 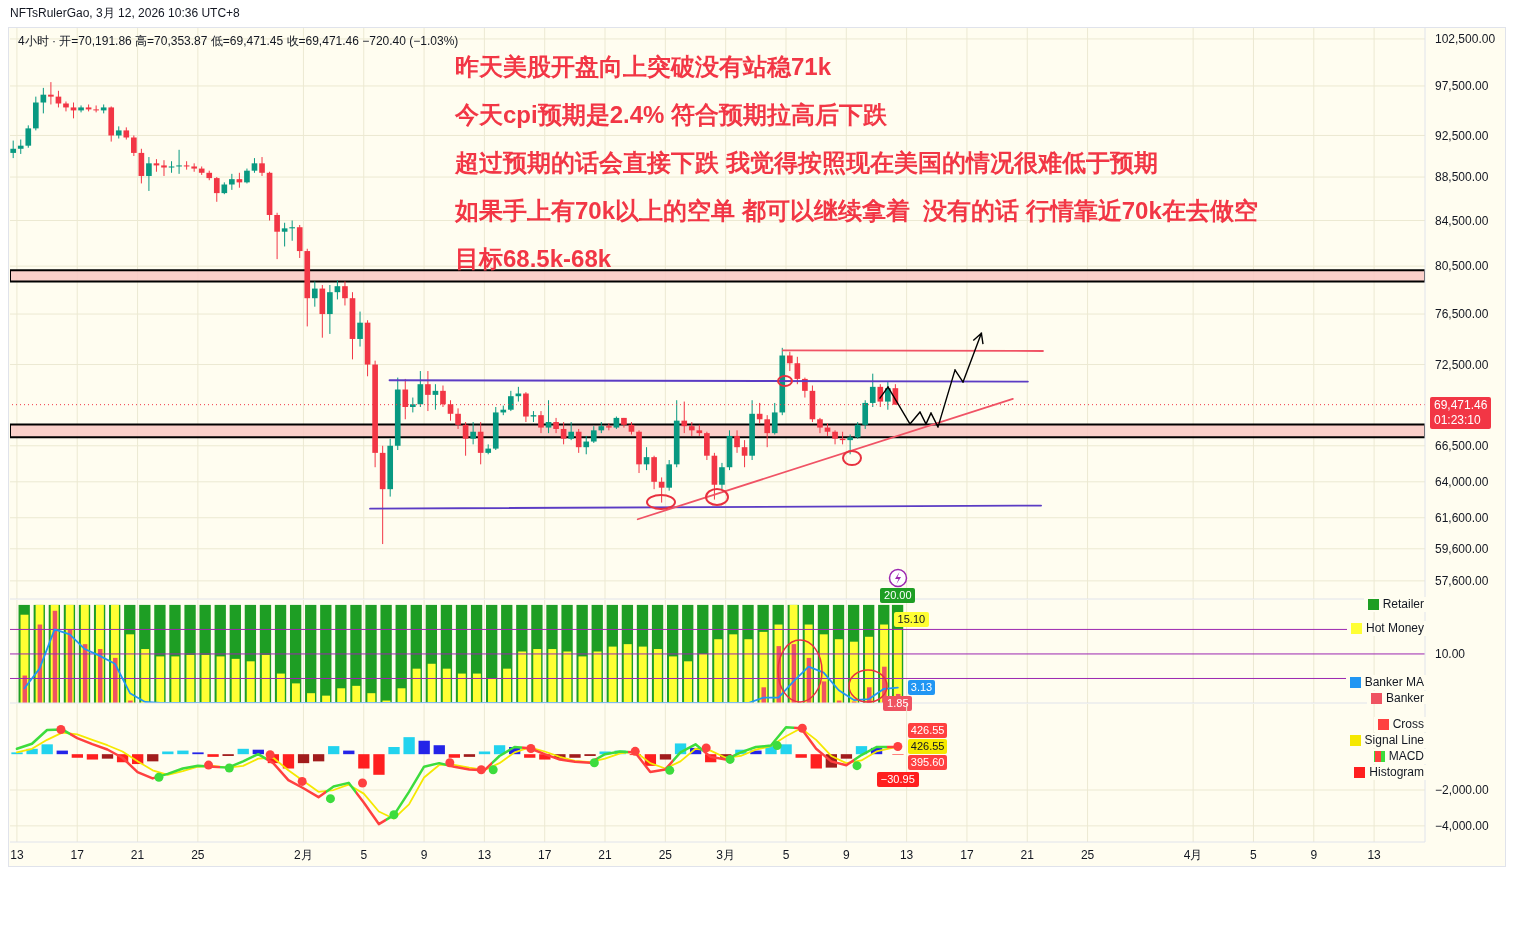 What do you see at coordinates (898, 595) in the screenshot?
I see `data-label: 20.00` at bounding box center [898, 595].